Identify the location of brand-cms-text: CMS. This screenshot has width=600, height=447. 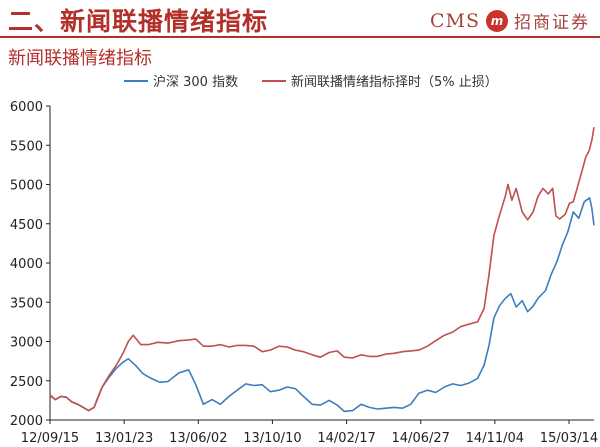
(454, 20).